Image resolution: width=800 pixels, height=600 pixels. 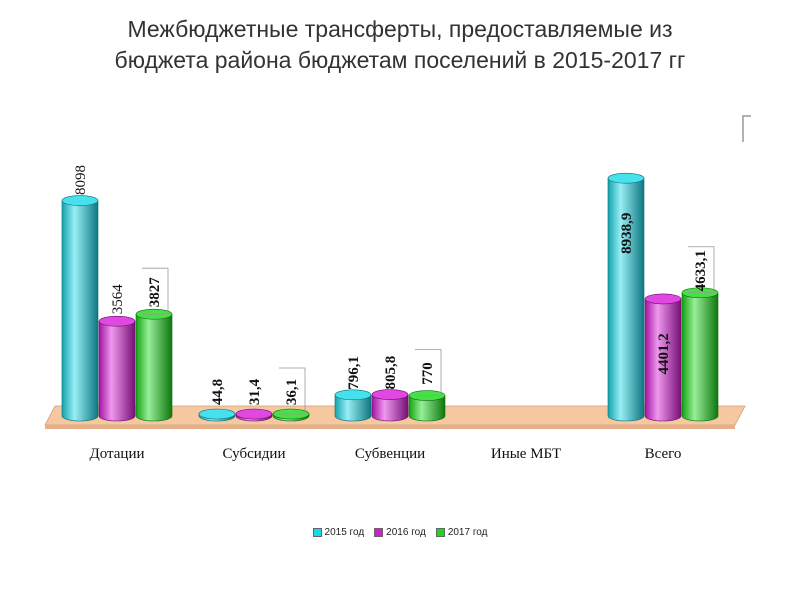 What do you see at coordinates (390, 454) in the screenshot?
I see `category-label: Субвенции` at bounding box center [390, 454].